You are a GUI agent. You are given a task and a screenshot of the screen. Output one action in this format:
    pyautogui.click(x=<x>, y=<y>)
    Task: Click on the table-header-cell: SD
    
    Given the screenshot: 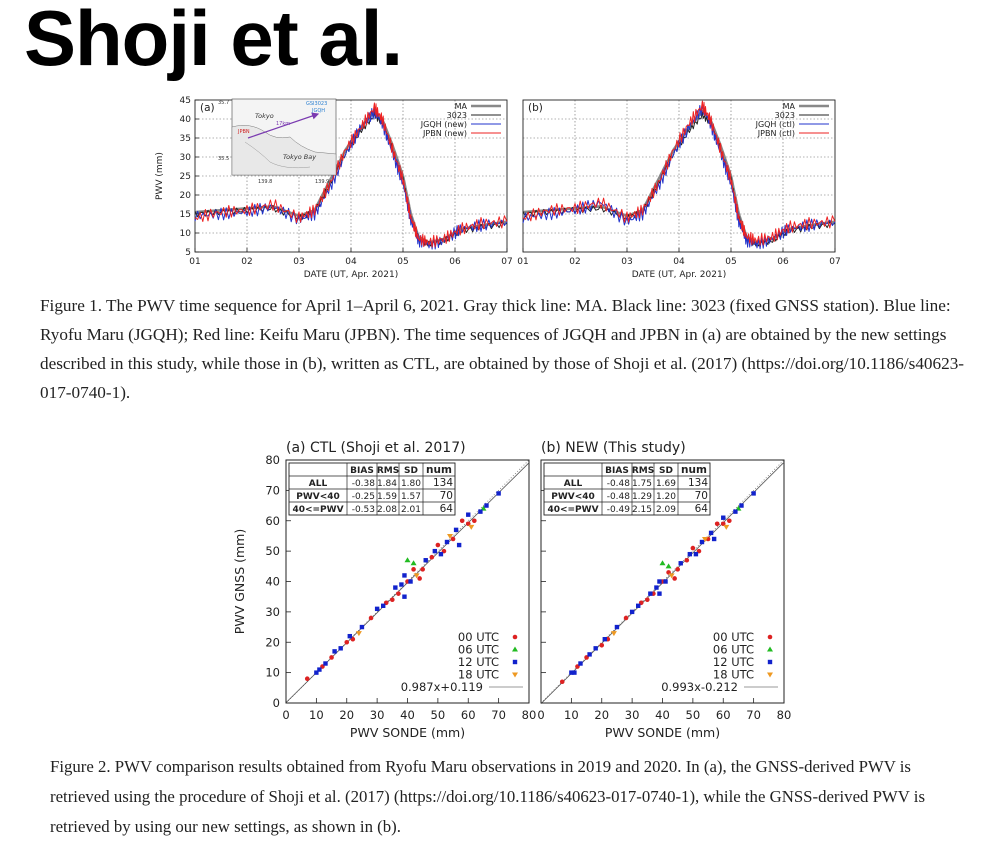 What is the action you would take?
    pyautogui.click(x=666, y=471)
    